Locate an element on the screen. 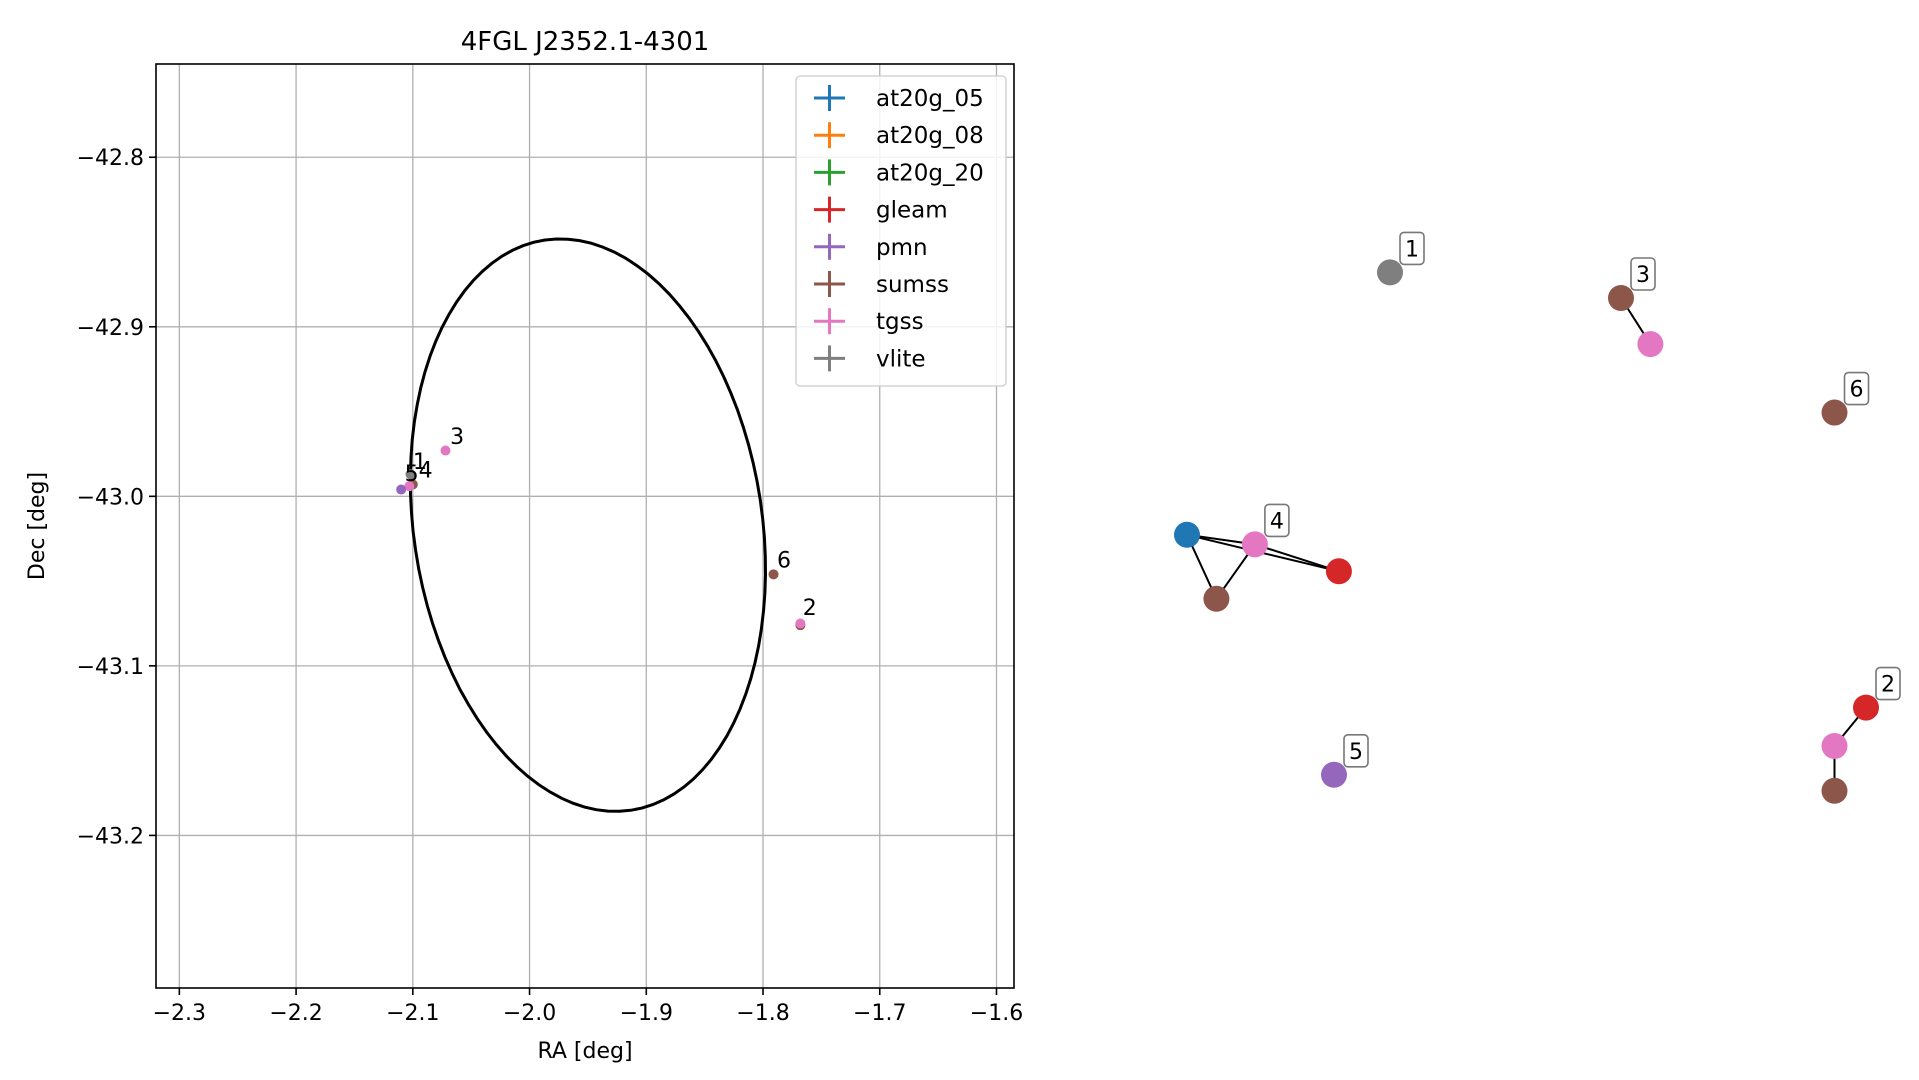 The height and width of the screenshot is (1080, 1919). y-axis-ticks: −42.8 −42.9 −43.0 −43.1 −43.2 is located at coordinates (116, 497).